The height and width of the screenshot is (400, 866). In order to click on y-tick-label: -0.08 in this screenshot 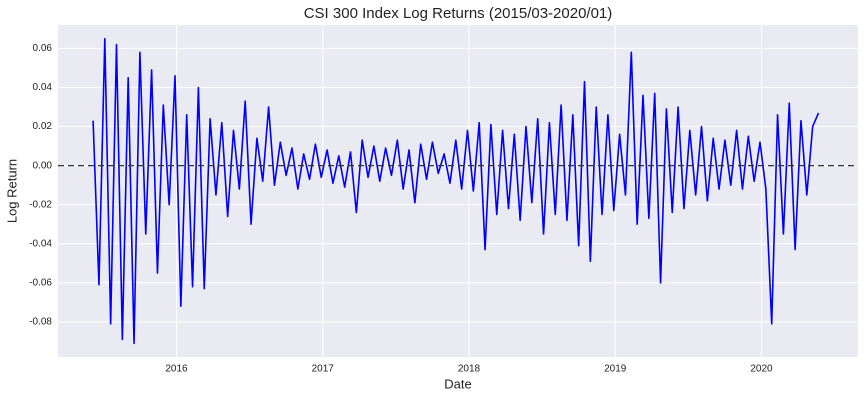, I will do `click(40, 321)`.